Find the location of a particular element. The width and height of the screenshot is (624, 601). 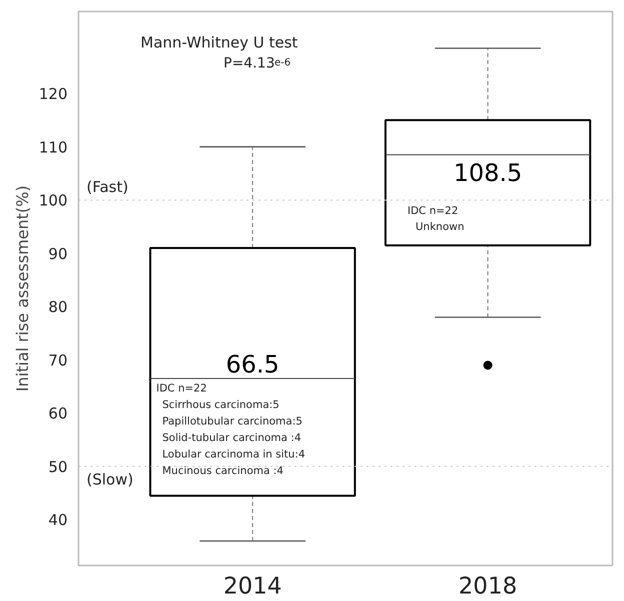

annotation: Mucinous carcinoma :4 is located at coordinates (223, 471).